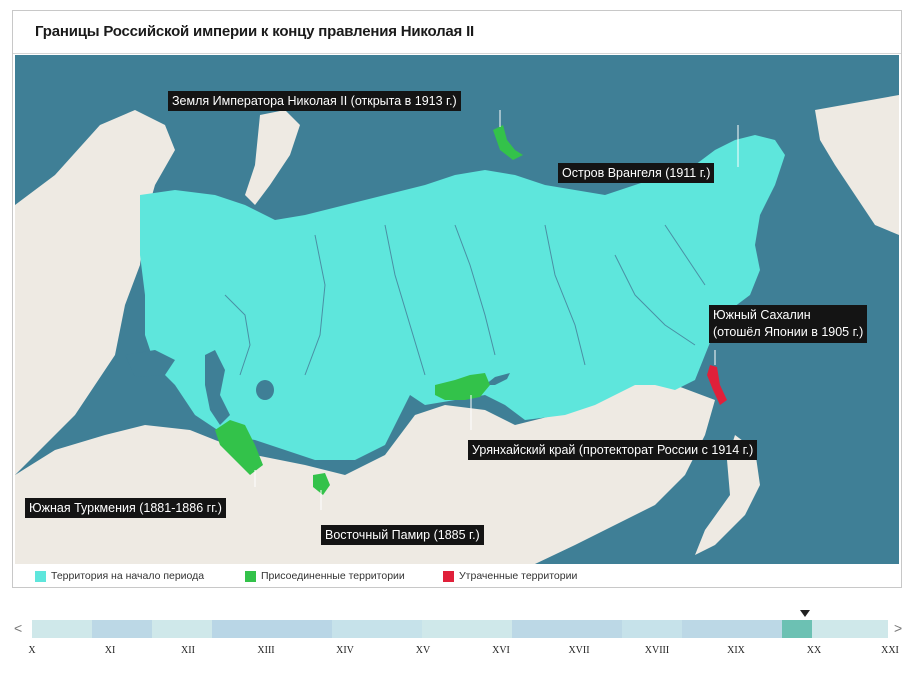 The image size is (914, 689). Describe the element at coordinates (188, 650) in the screenshot. I see `timeline-tick: XII` at that location.